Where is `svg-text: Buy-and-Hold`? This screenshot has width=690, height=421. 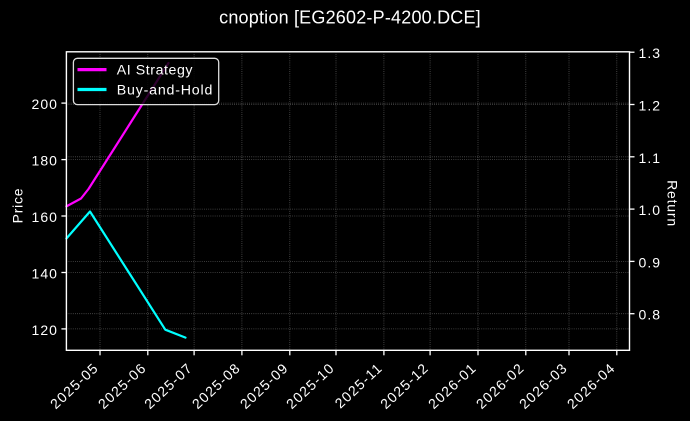
svg-text: Buy-and-Hold is located at coordinates (165, 90).